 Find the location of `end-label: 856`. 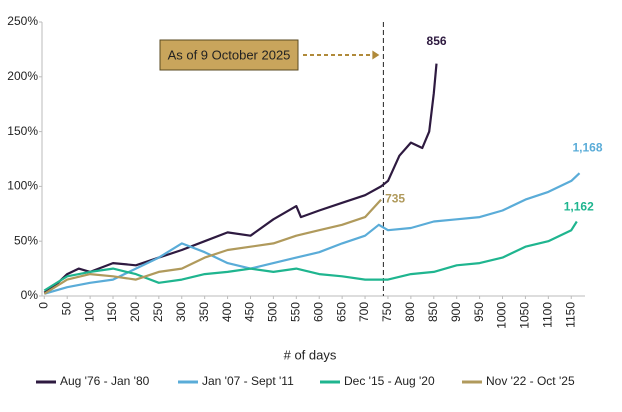

end-label: 856 is located at coordinates (437, 41).